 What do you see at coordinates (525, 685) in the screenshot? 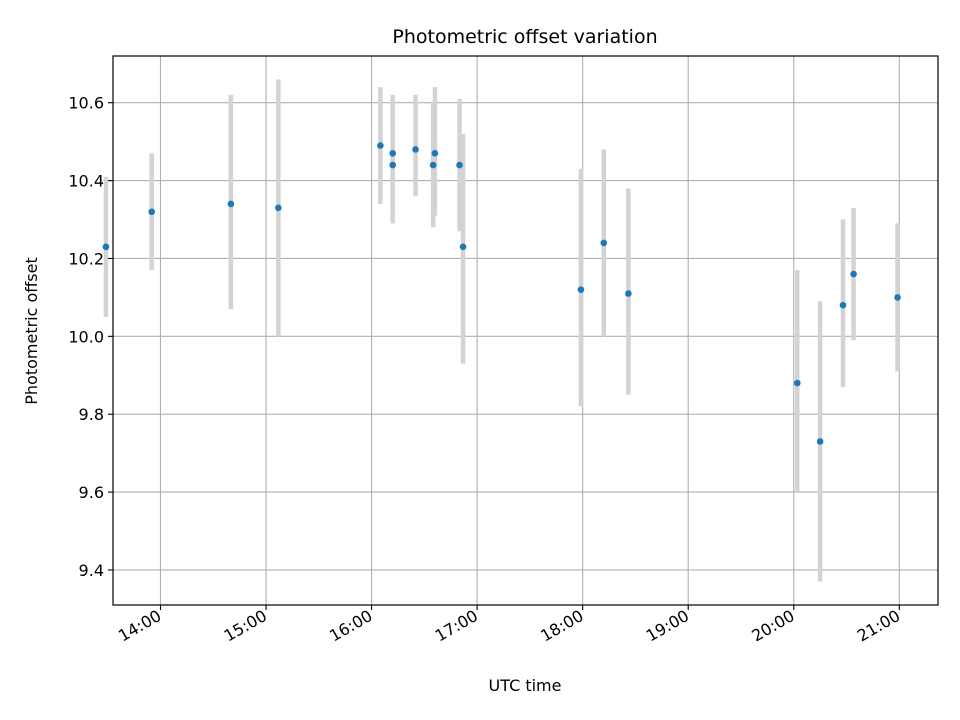
I see `x-axis-label: UTC time` at bounding box center [525, 685].